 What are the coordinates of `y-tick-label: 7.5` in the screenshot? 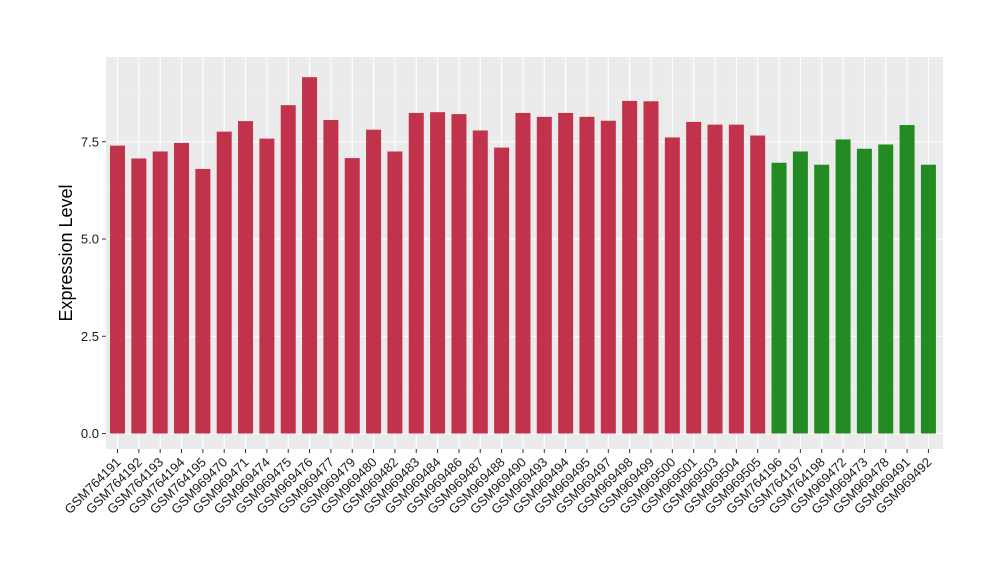 It's located at (90, 141).